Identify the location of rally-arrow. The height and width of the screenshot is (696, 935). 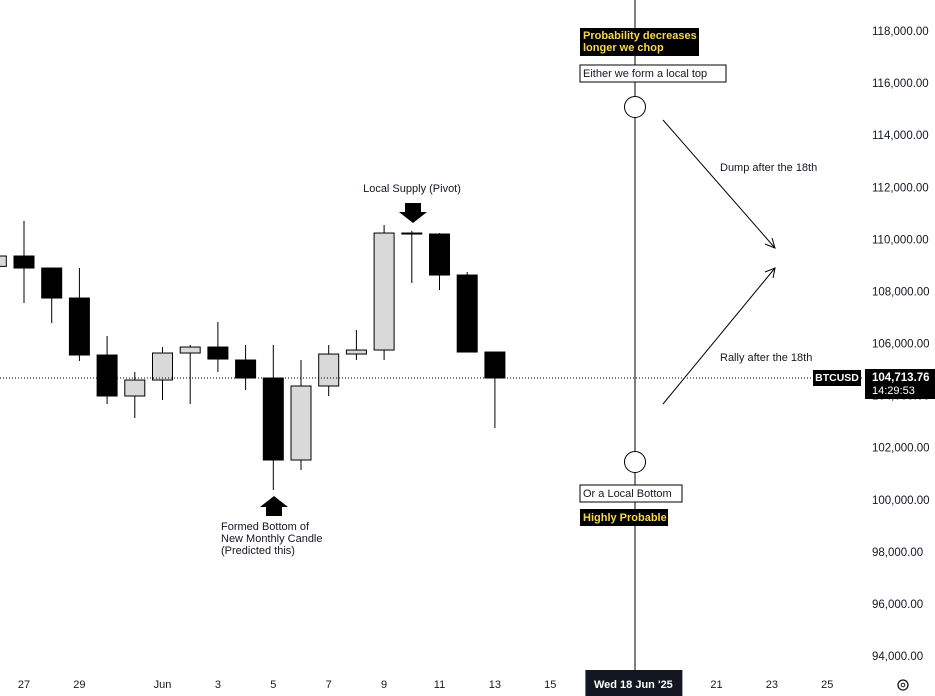
(719, 336).